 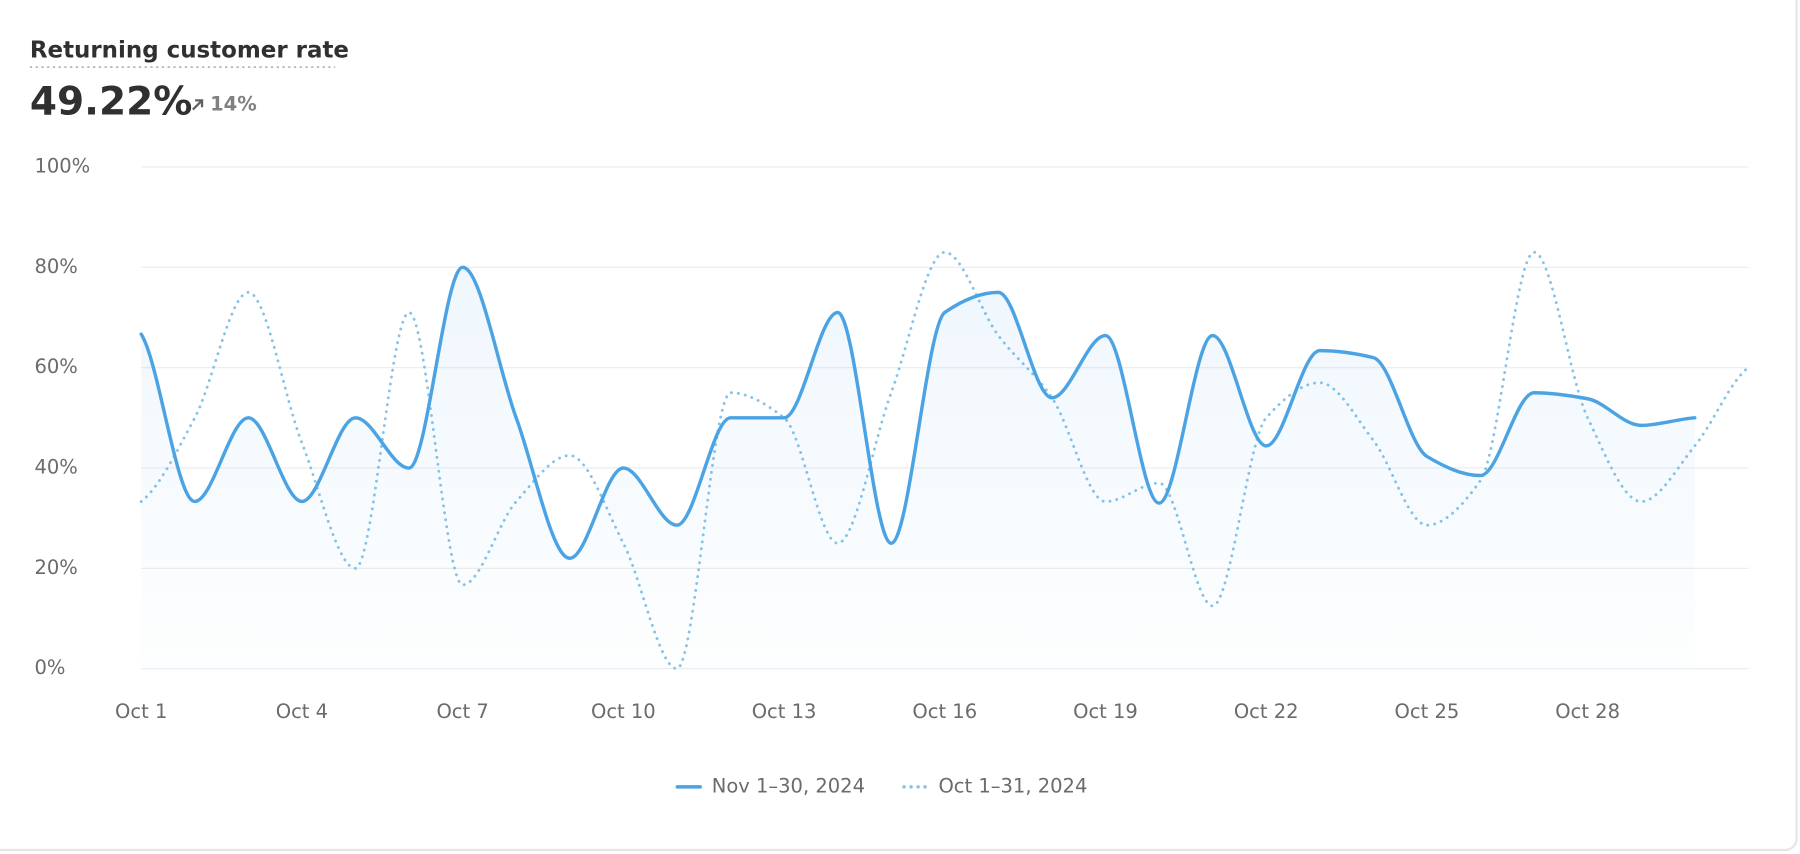 I want to click on x-tick-label: Oct 1, so click(x=141, y=711).